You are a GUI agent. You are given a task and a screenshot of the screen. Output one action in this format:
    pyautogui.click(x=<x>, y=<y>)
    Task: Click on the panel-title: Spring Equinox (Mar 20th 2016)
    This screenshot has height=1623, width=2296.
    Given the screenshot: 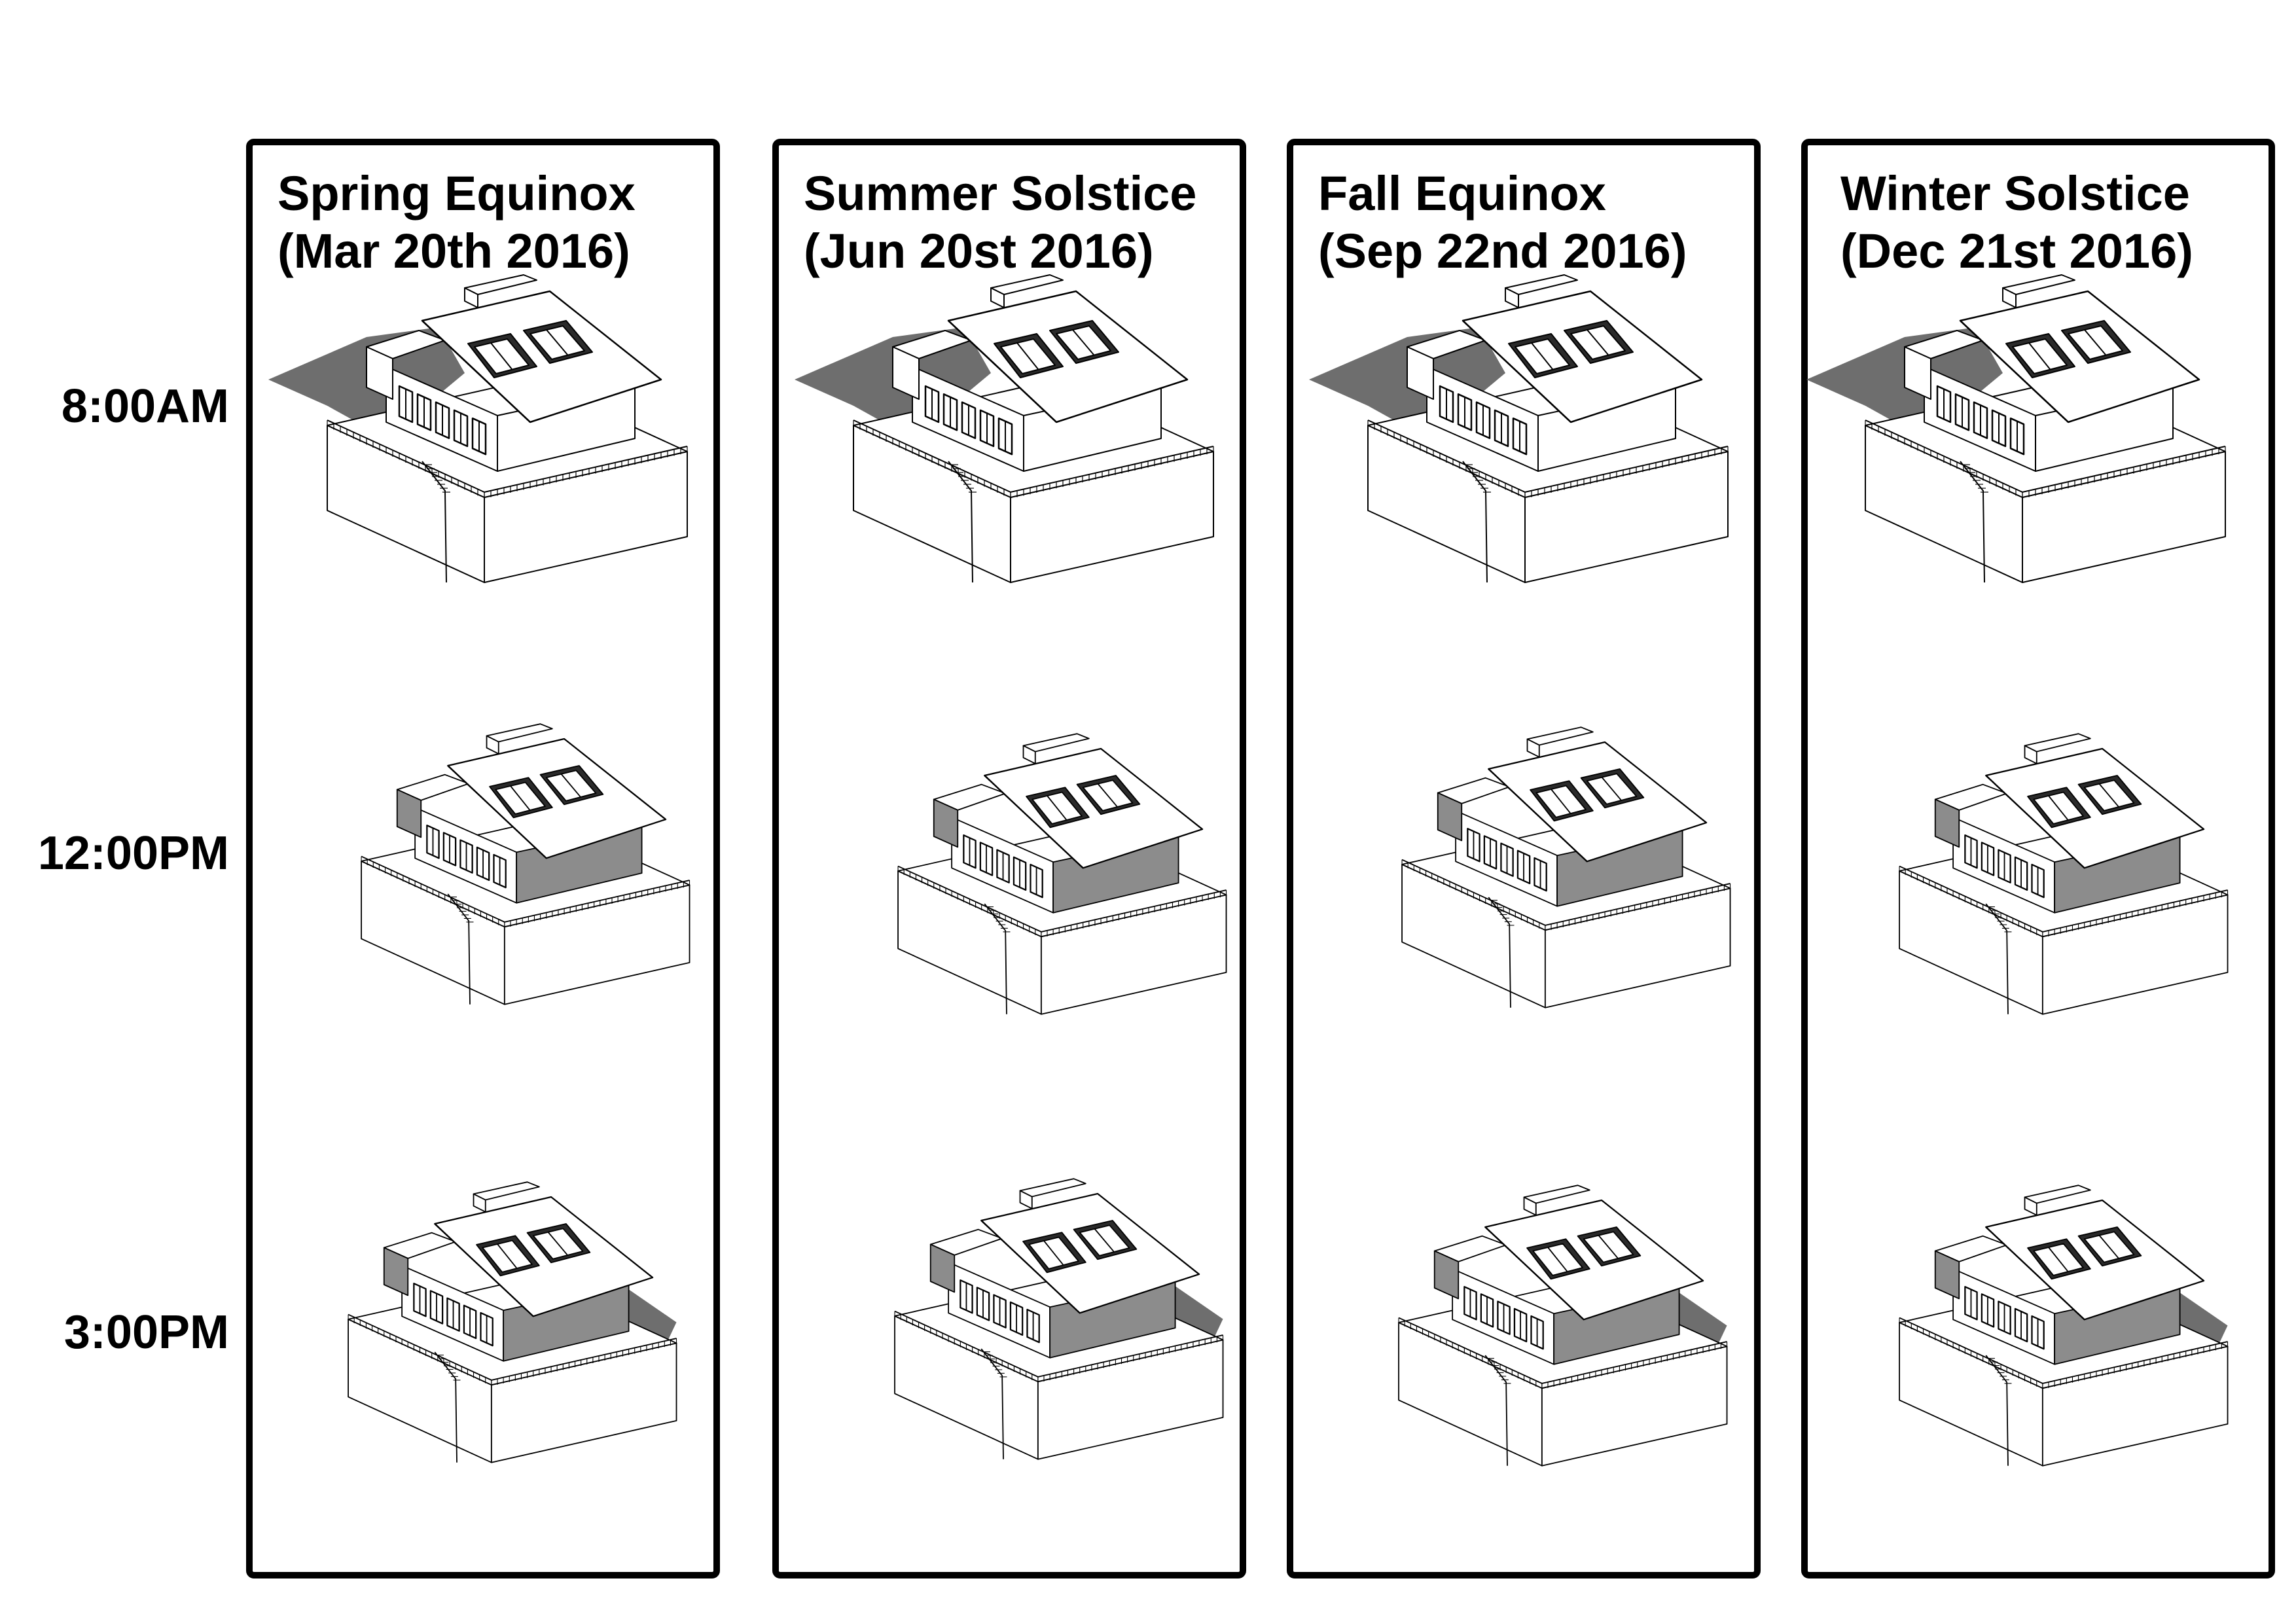 What is the action you would take?
    pyautogui.click(x=457, y=222)
    